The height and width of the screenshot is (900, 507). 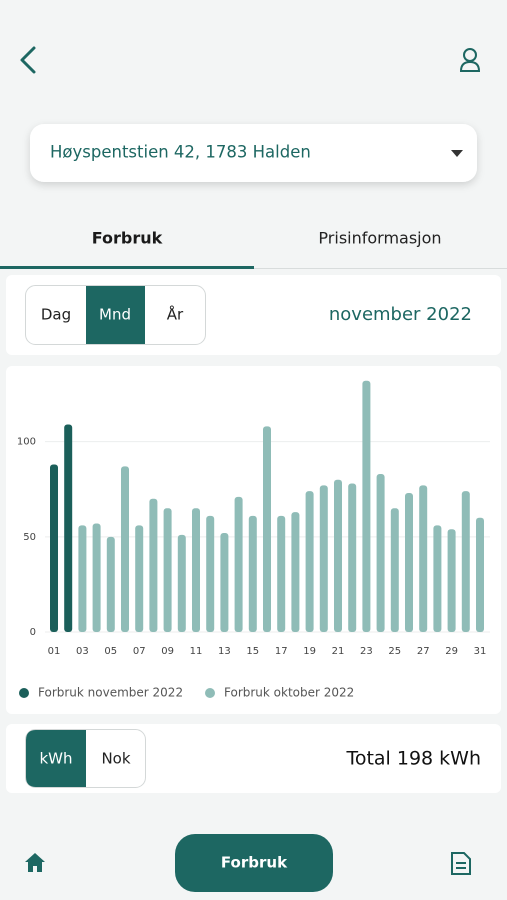 I want to click on x-tick-label: 29, so click(x=451, y=651).